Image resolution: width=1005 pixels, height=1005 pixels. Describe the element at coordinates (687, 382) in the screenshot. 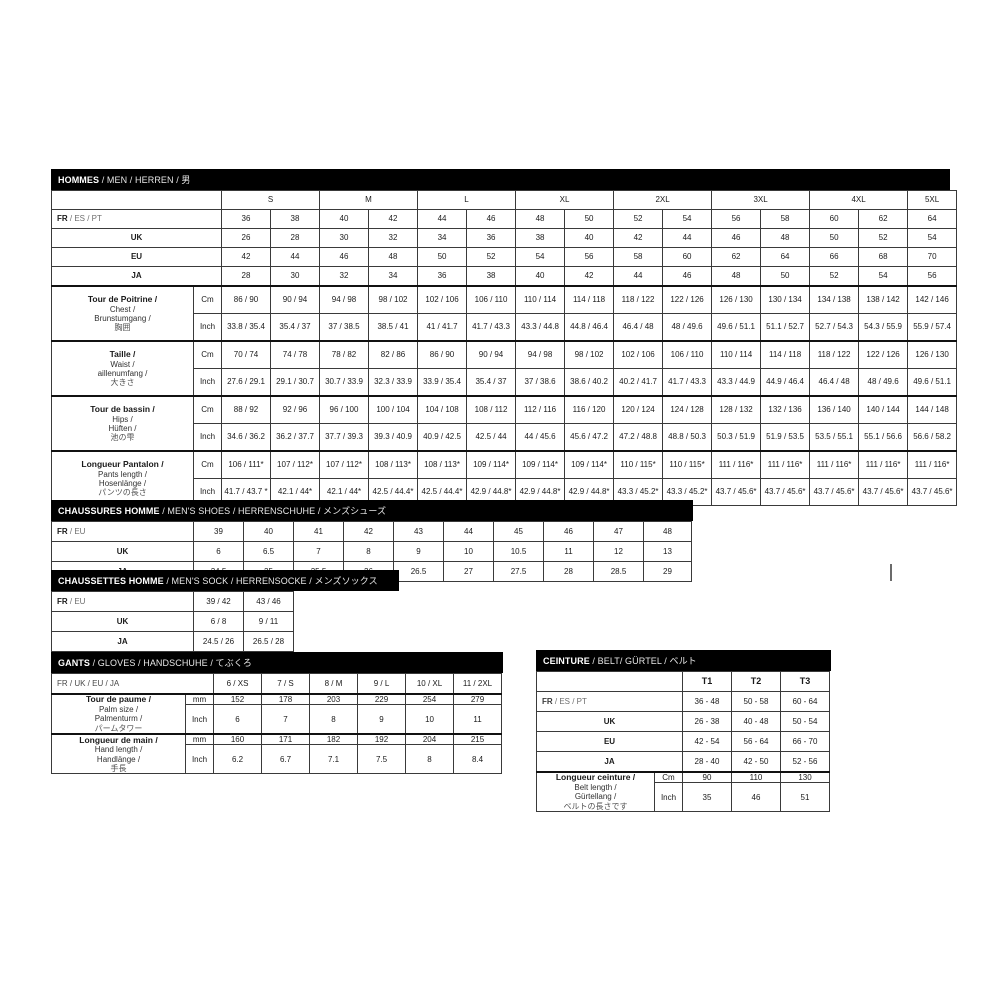

I see `data-cell: 41.7 / 43.3` at that location.